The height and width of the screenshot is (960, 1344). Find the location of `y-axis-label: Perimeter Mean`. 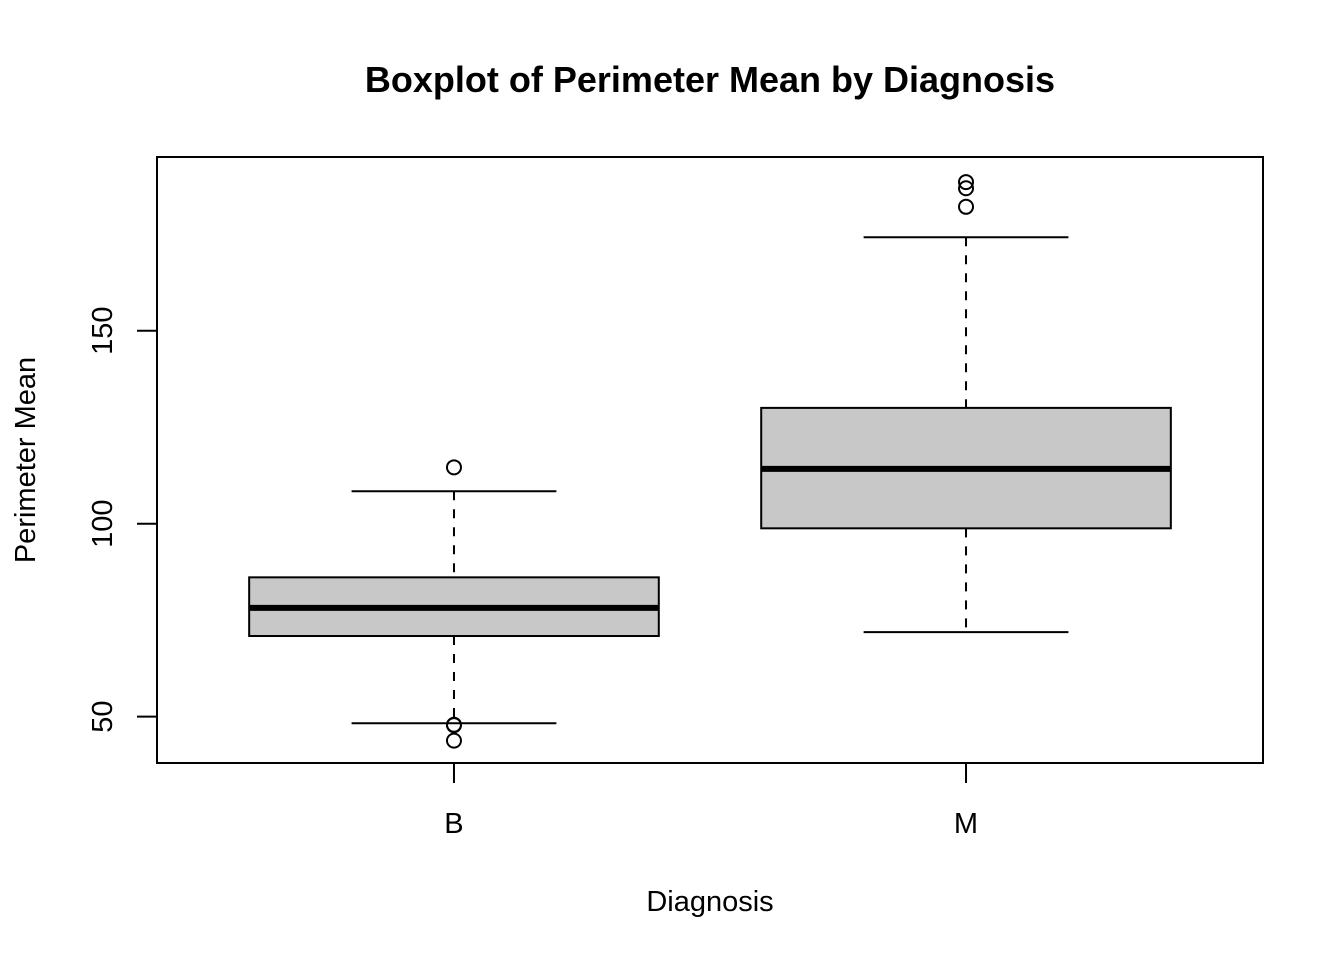

y-axis-label: Perimeter Mean is located at coordinates (26, 460).